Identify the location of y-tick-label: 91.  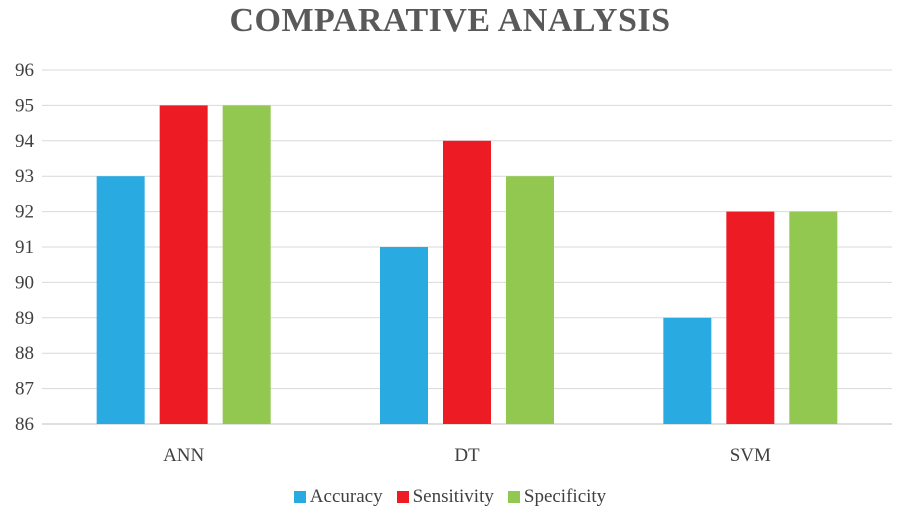
(24, 247).